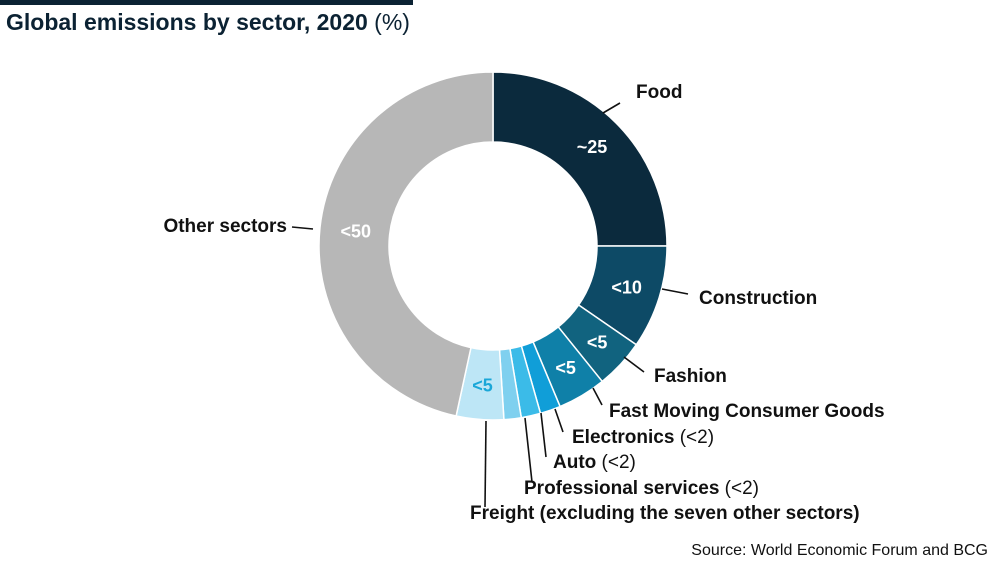 The width and height of the screenshot is (1000, 570). Describe the element at coordinates (659, 92) in the screenshot. I see `category-label: Food` at that location.